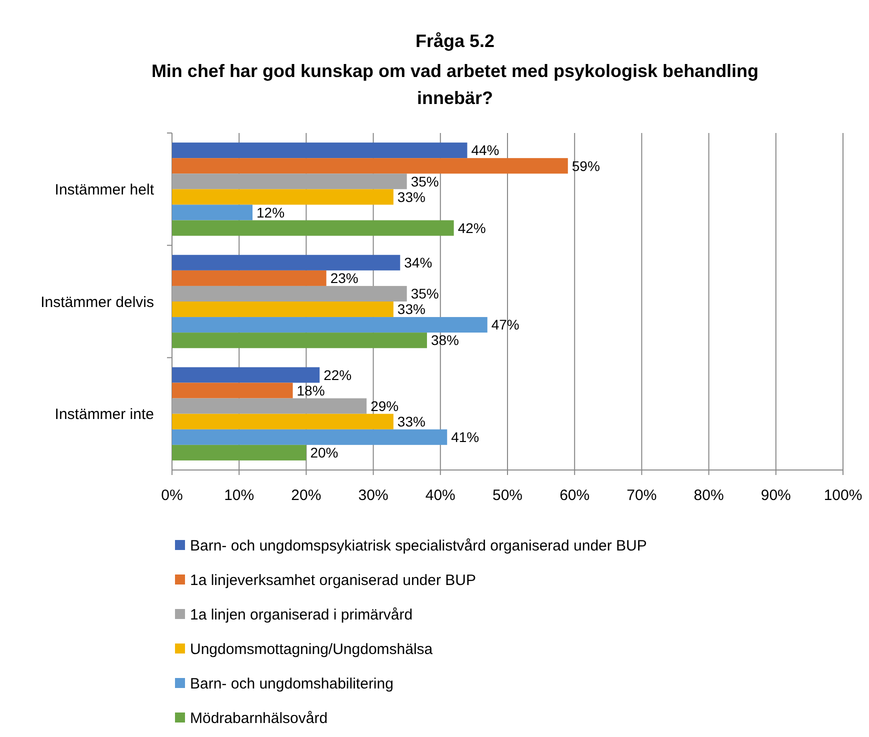 This screenshot has width=869, height=737. Describe the element at coordinates (306, 495) in the screenshot. I see `x-tick-label: 20%` at that location.